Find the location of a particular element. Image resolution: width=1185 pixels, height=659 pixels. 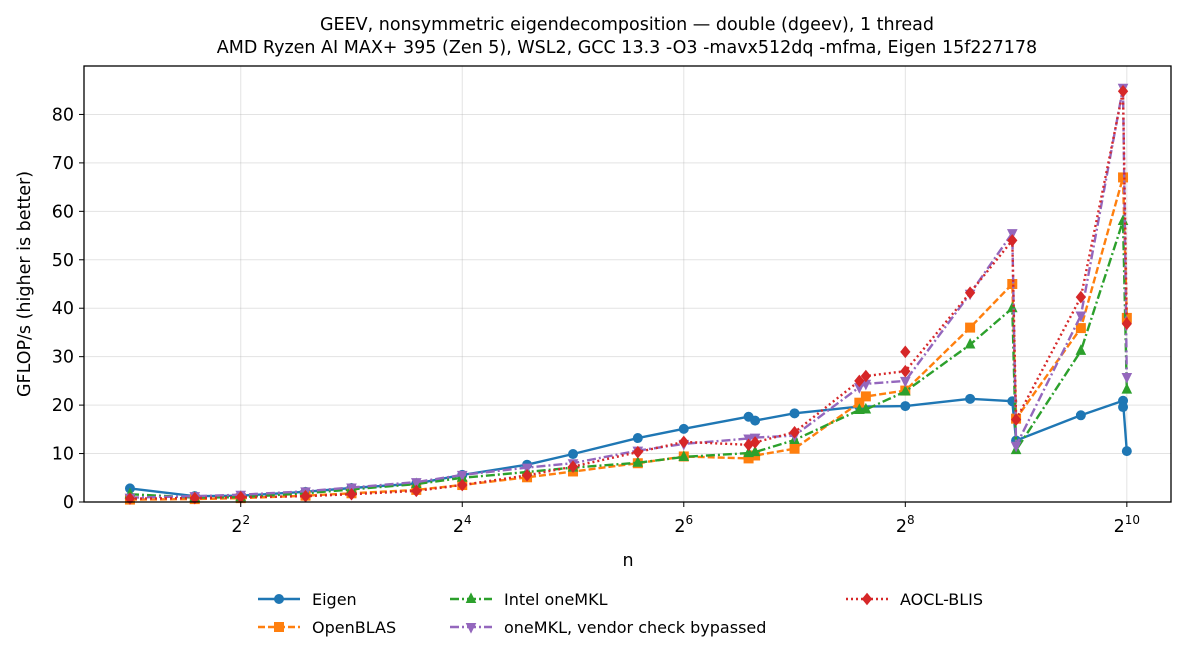

x-tick-label: 22 is located at coordinates (240, 525).